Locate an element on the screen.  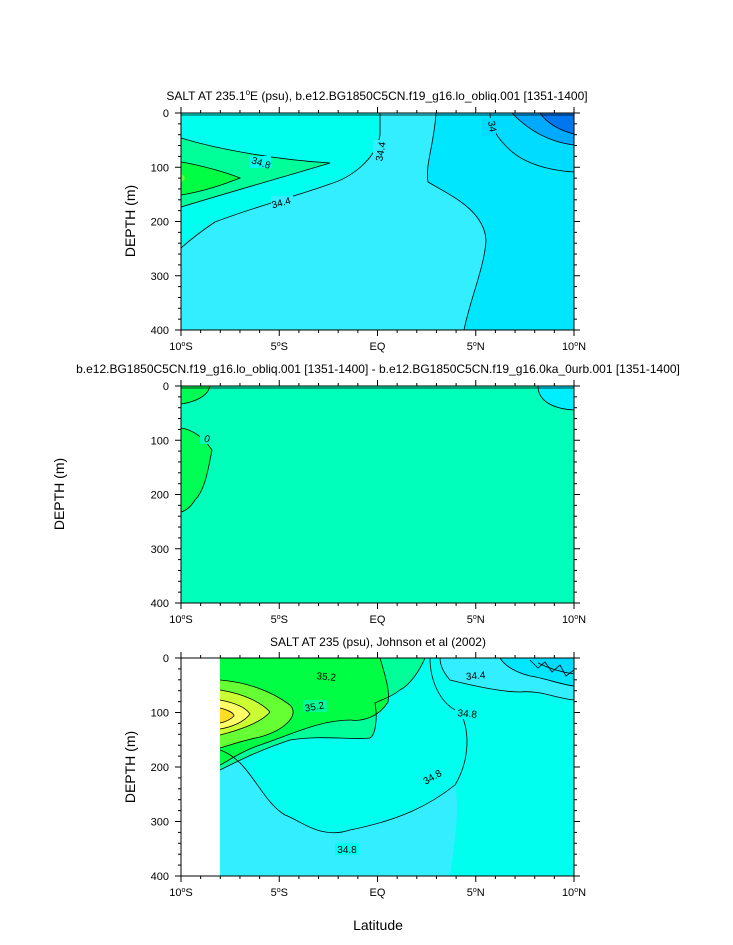
panel-3-plot-area is located at coordinates (396, 767).